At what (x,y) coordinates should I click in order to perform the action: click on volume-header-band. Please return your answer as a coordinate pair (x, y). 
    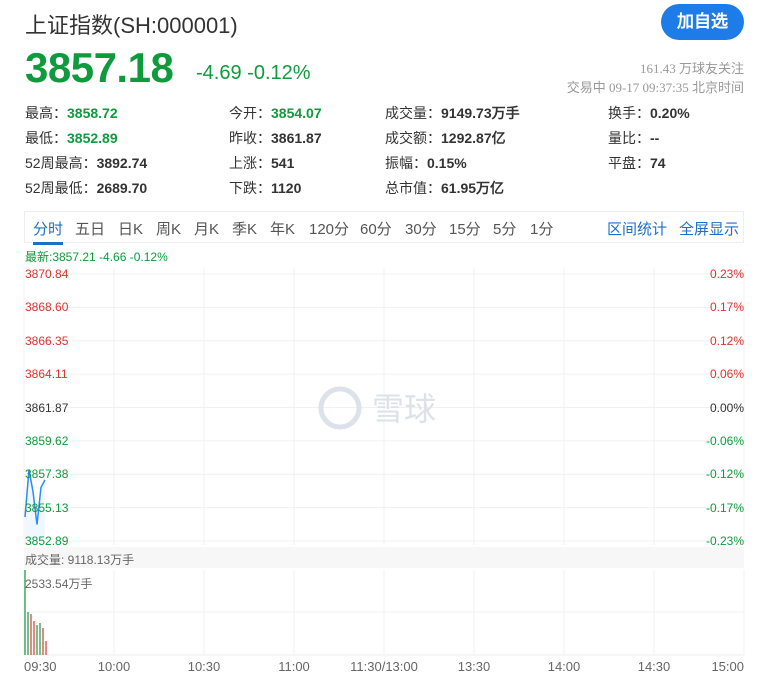
    Looking at the image, I should click on (384, 557).